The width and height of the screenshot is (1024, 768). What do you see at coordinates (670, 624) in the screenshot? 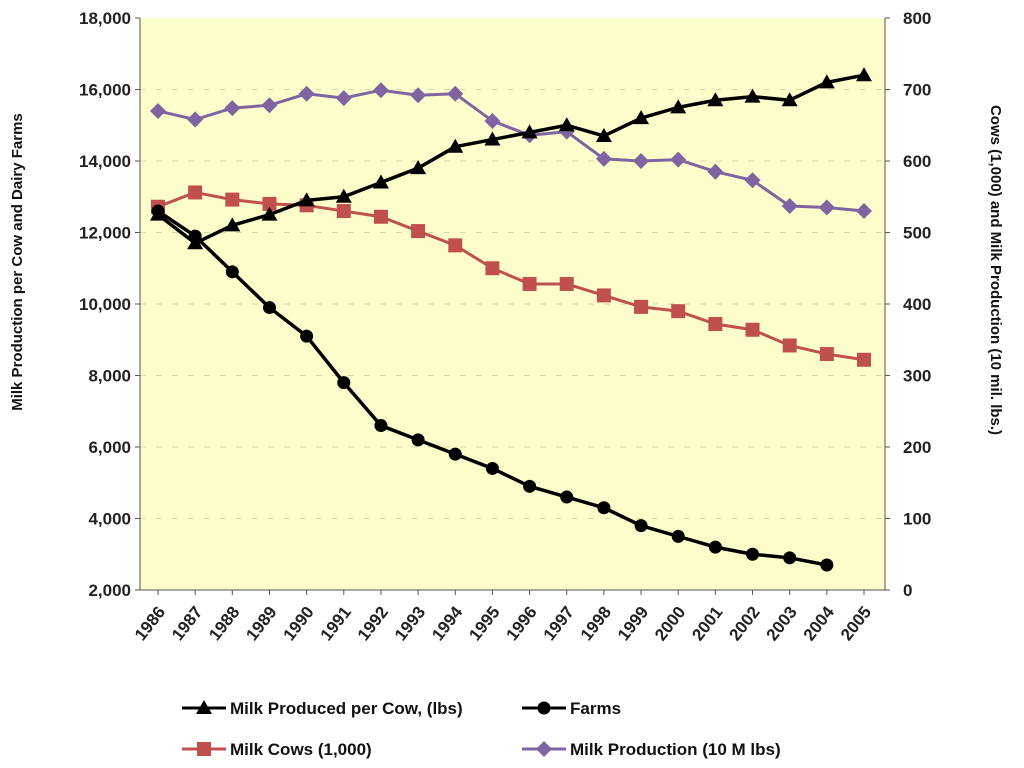
I see `x-tick-label: 2000` at bounding box center [670, 624].